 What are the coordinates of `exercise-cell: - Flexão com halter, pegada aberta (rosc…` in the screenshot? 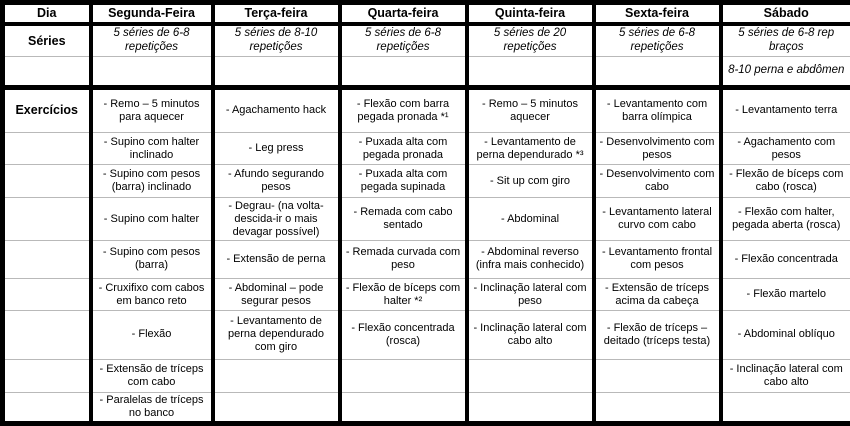 It's located at (784, 219).